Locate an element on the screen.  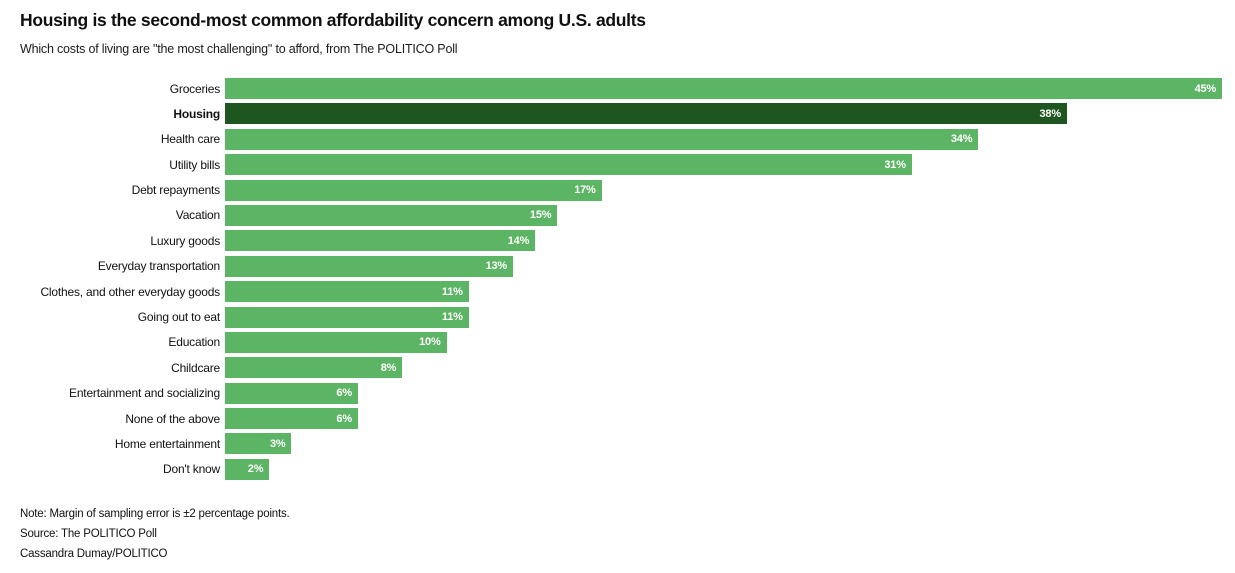
bar: 8% is located at coordinates (314, 368).